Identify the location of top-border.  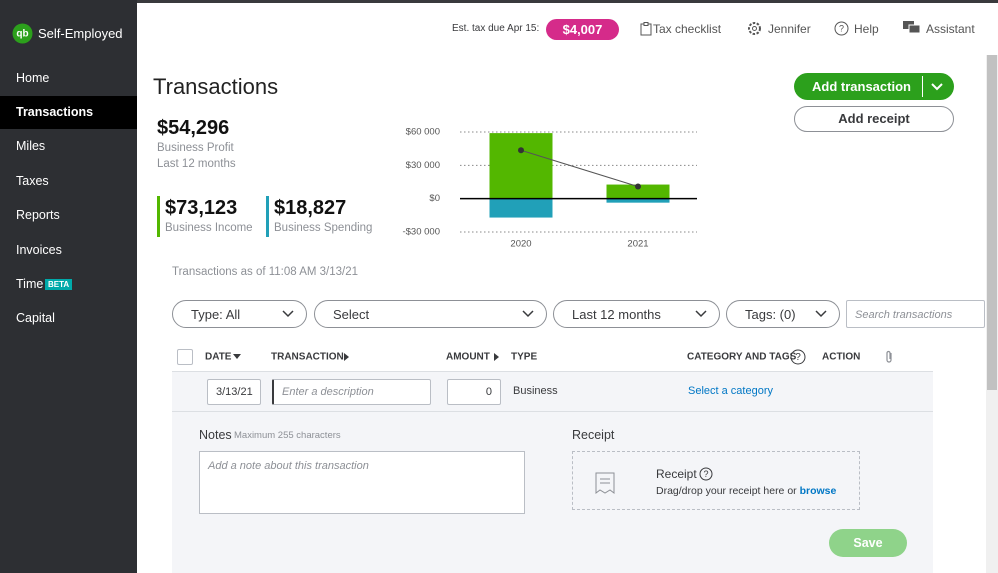
(567, 1).